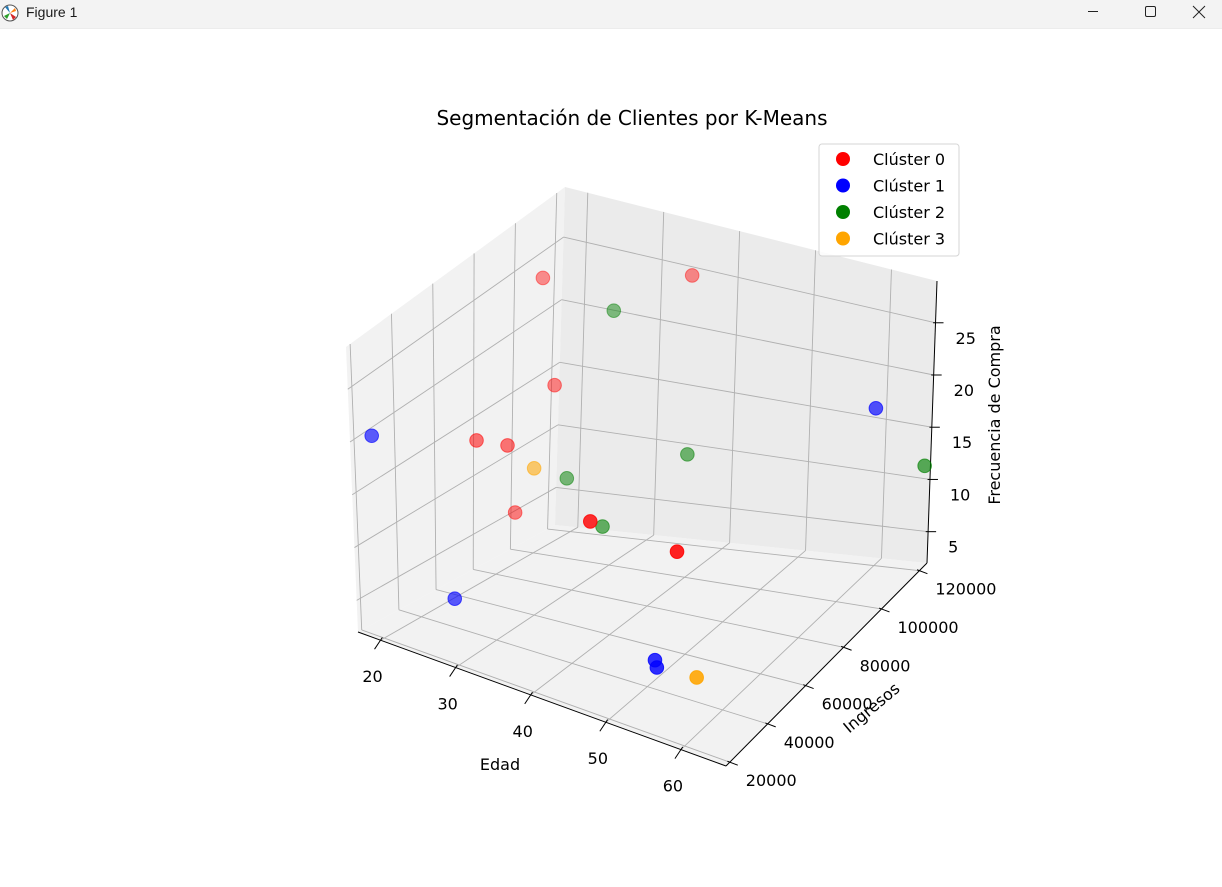  I want to click on legend-label: Clúster 2, so click(909, 212).